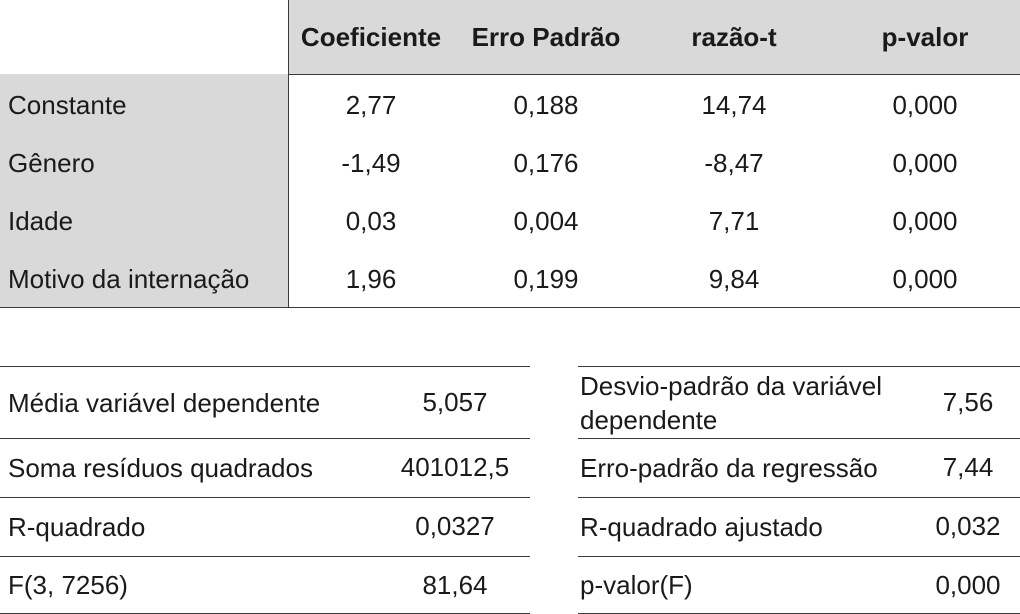 This screenshot has height=614, width=1020. What do you see at coordinates (288, 154) in the screenshot?
I see `vertical-divider` at bounding box center [288, 154].